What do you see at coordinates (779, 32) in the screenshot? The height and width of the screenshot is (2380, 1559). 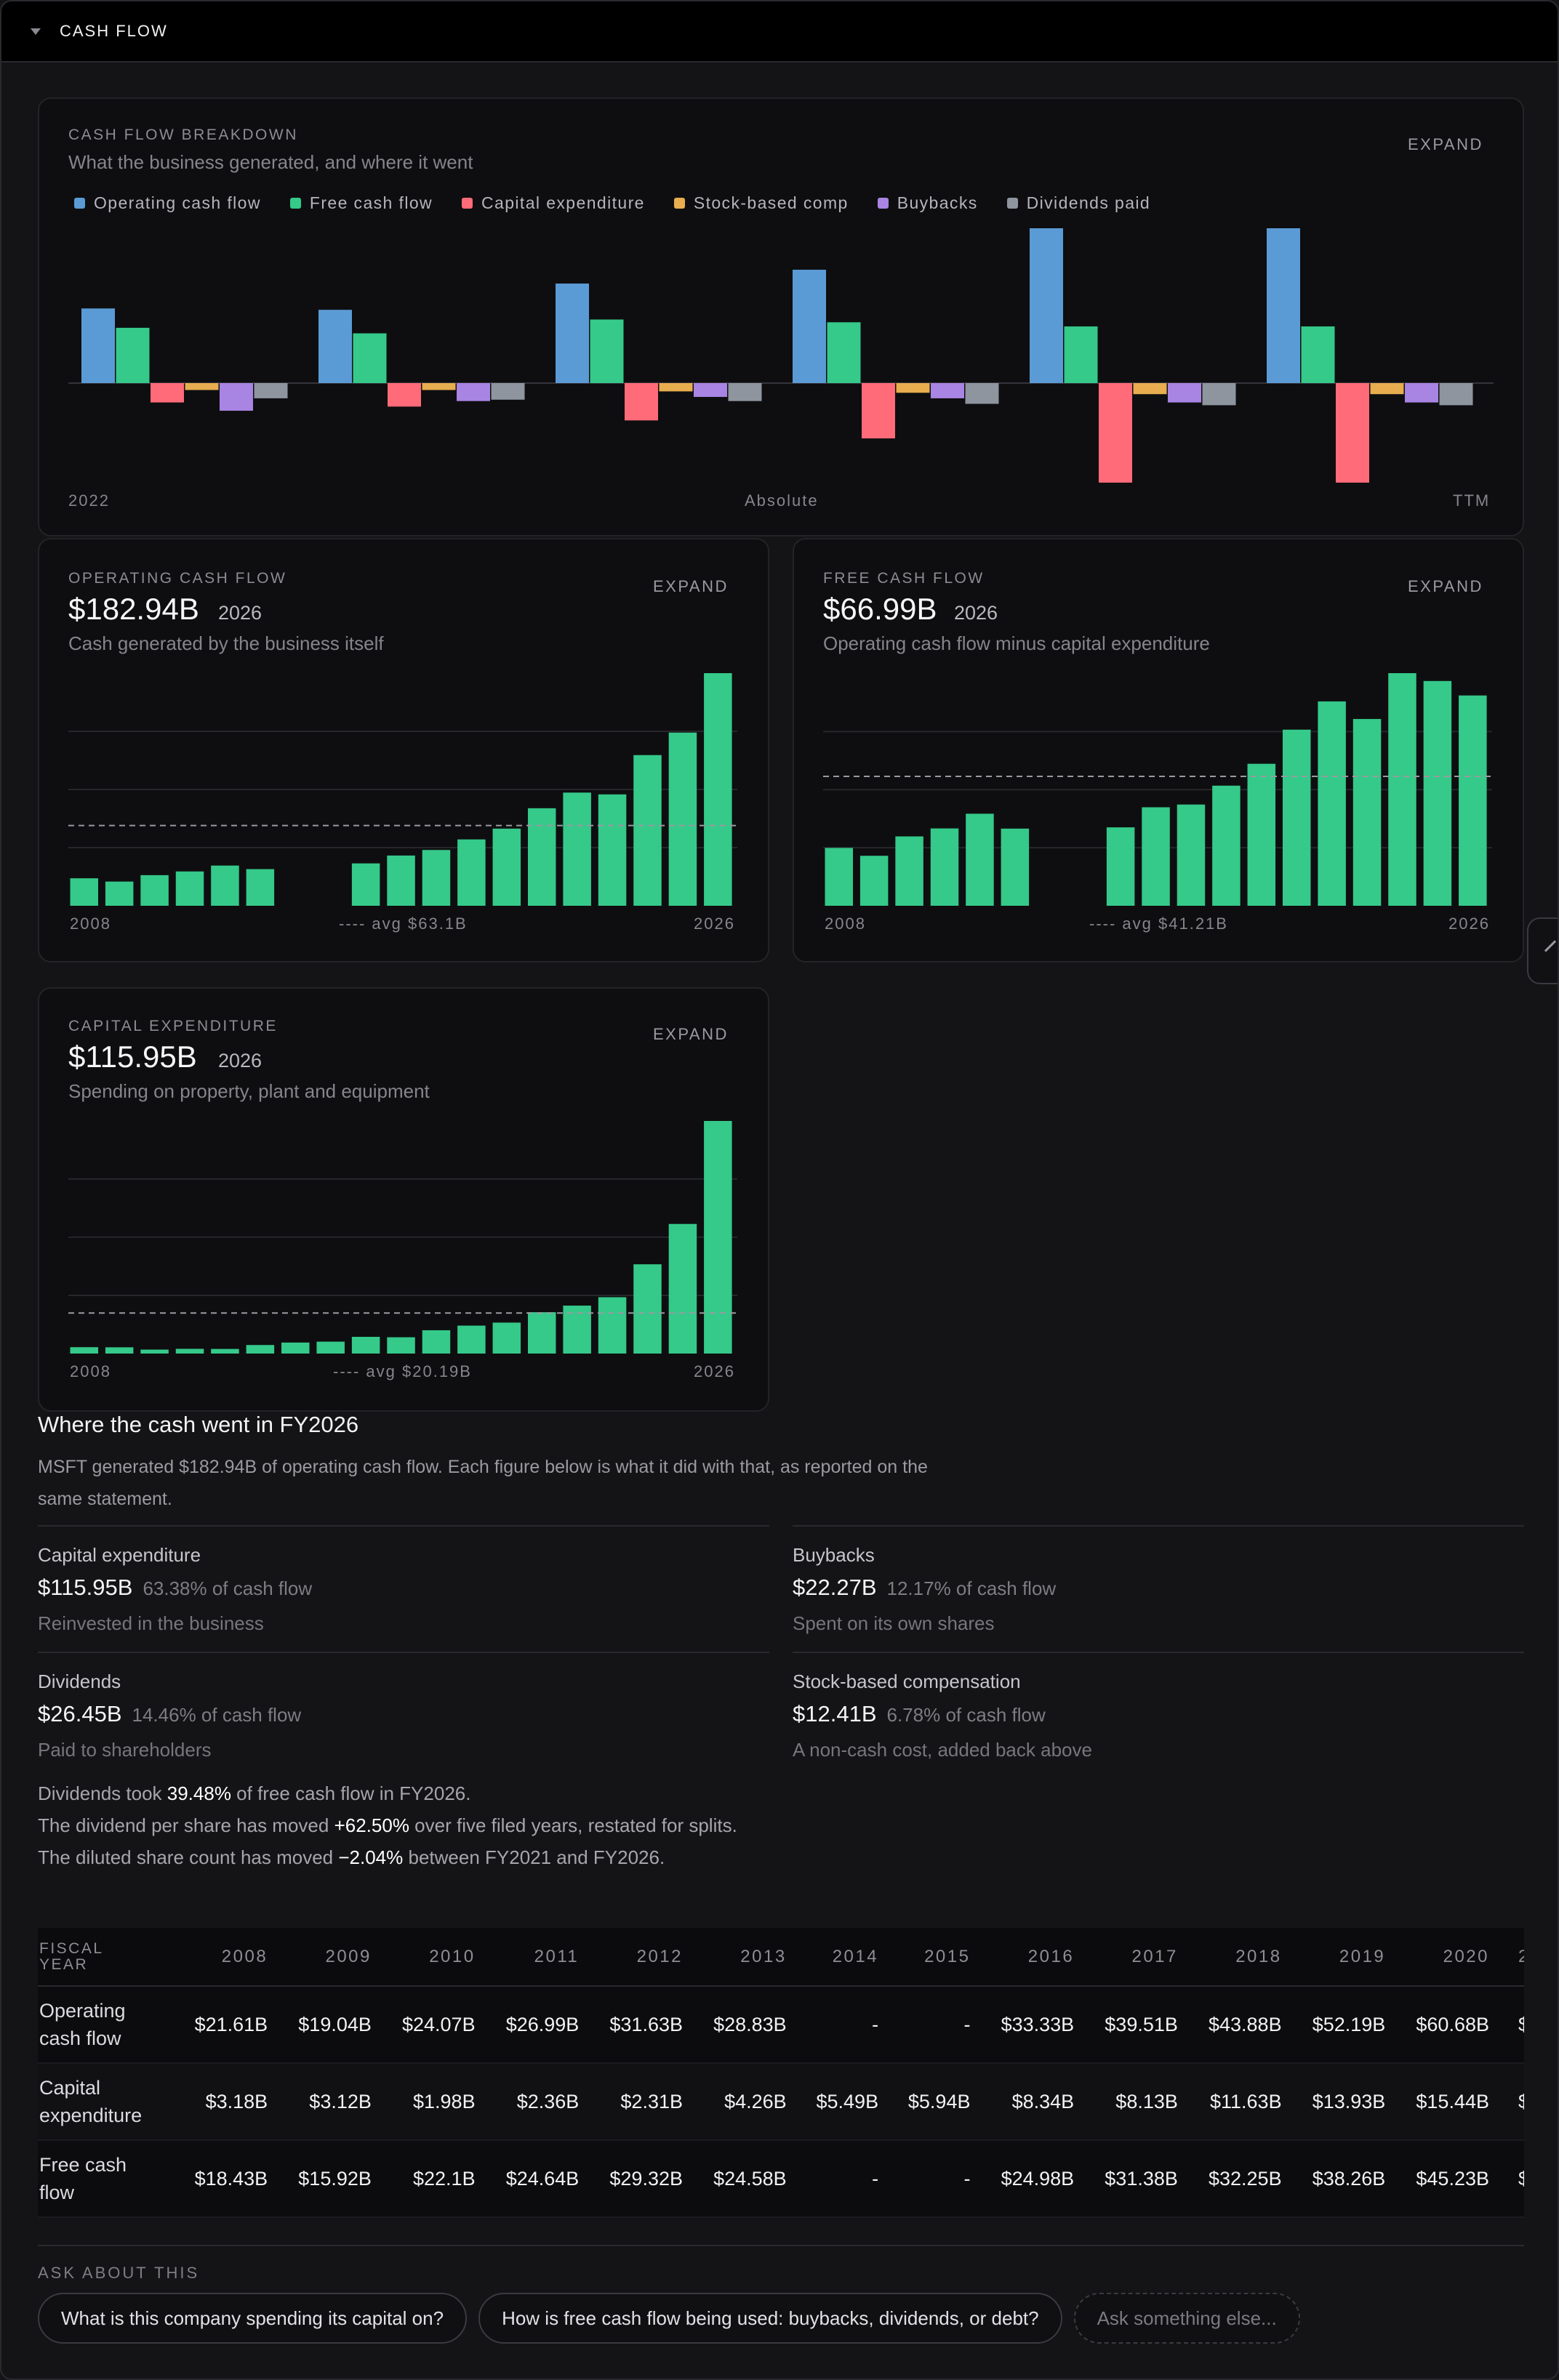 I see `section-header: CASH FLOW` at bounding box center [779, 32].